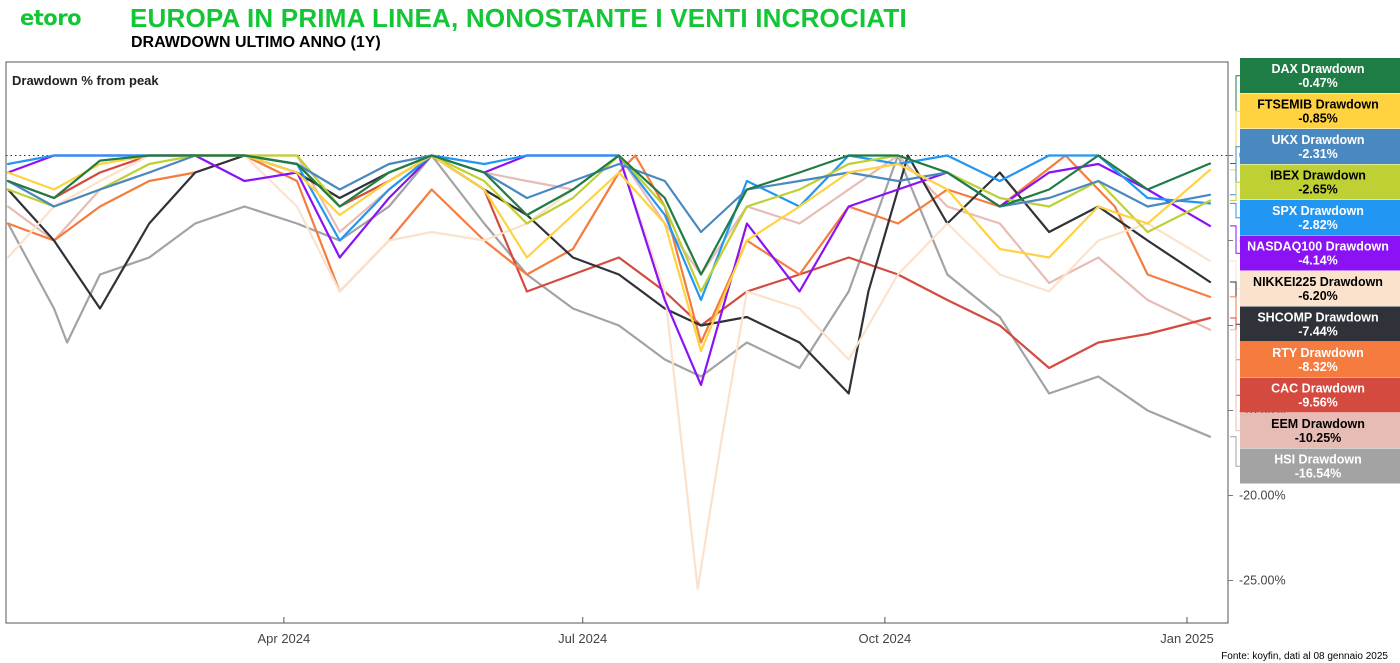  Describe the element at coordinates (1304, 656) in the screenshot. I see `source-note: Fonte: koyfin, dati al 08 gennaio 2025` at that location.